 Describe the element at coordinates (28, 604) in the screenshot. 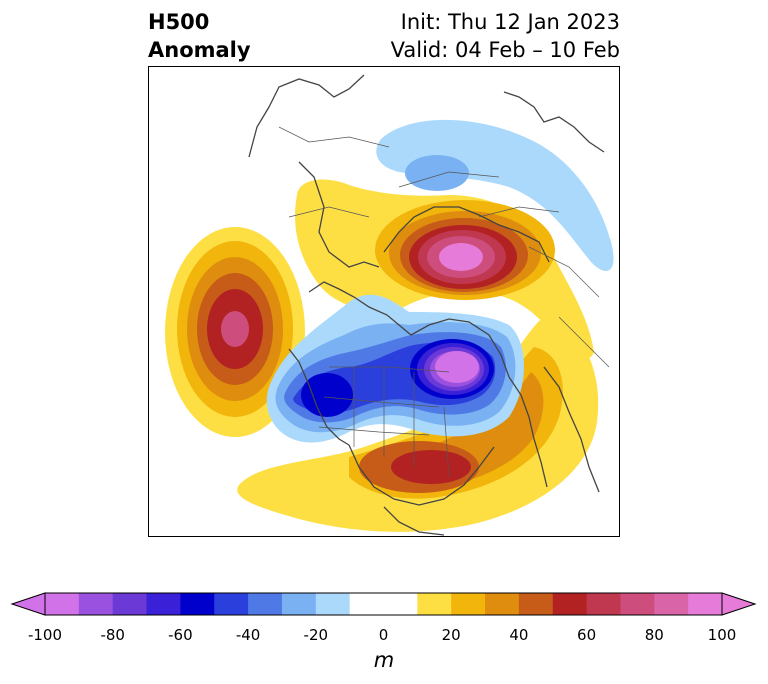

I see `colorbar-extend-min` at that location.